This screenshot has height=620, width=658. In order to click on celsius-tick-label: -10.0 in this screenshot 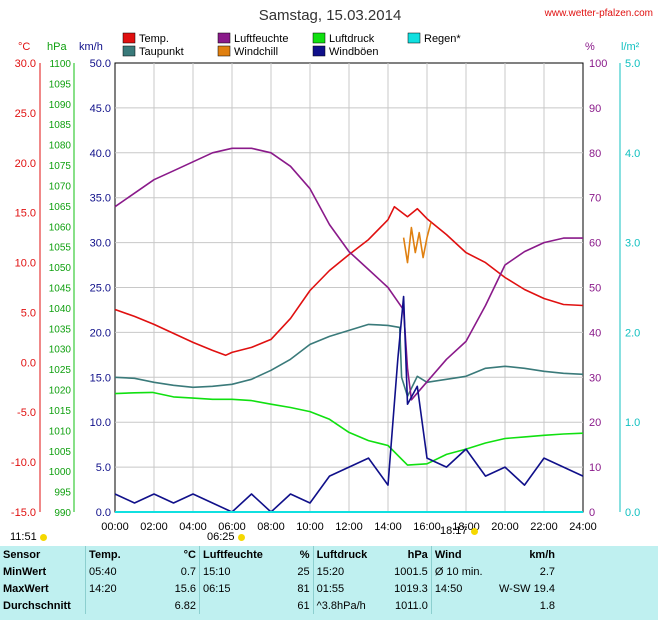, I will do `click(23, 463)`.